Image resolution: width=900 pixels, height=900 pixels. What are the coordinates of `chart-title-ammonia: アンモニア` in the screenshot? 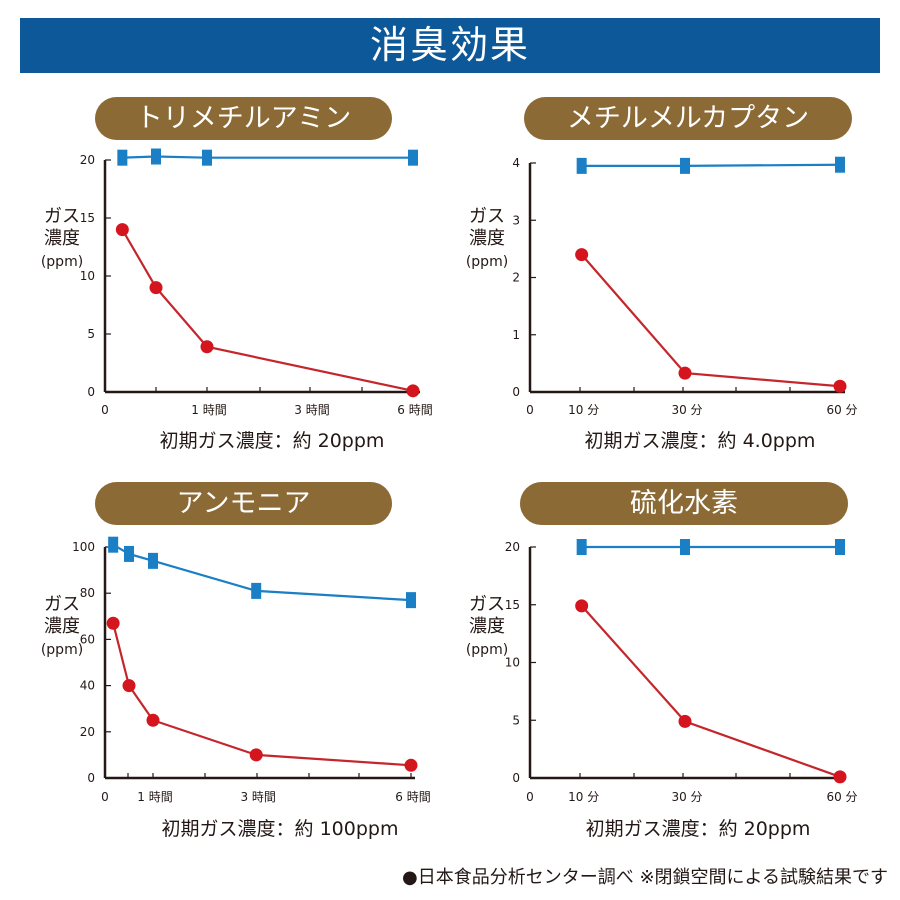 It's located at (243, 503).